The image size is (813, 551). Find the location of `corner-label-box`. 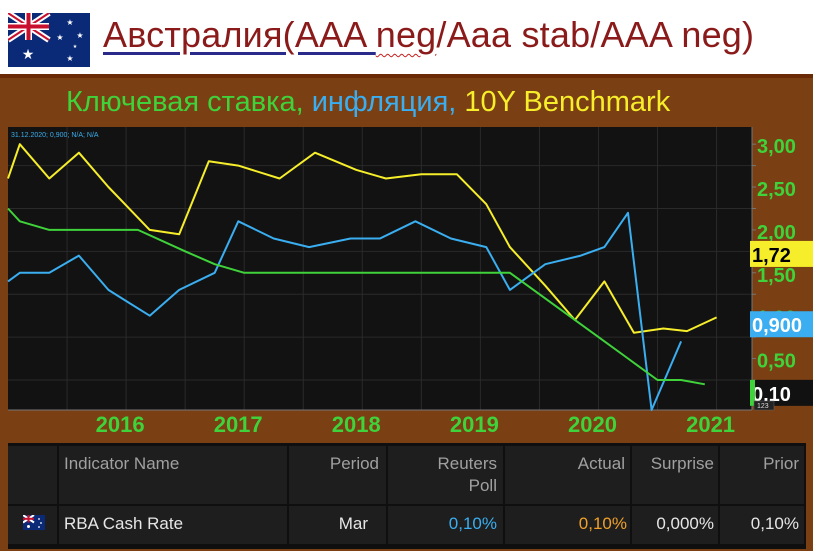

corner-label-box is located at coordinates (764, 405).